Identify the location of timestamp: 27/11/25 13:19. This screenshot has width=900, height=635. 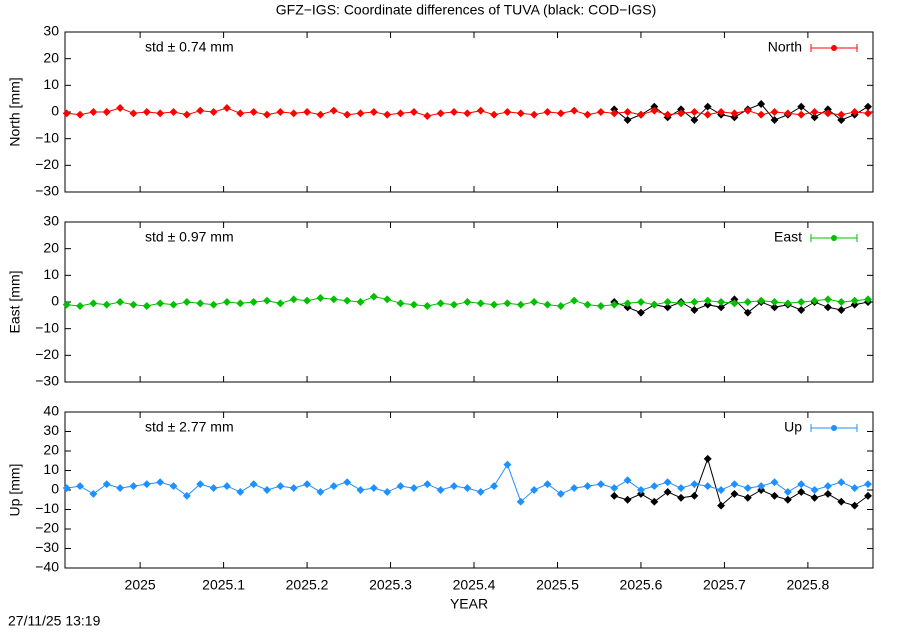
(54, 621).